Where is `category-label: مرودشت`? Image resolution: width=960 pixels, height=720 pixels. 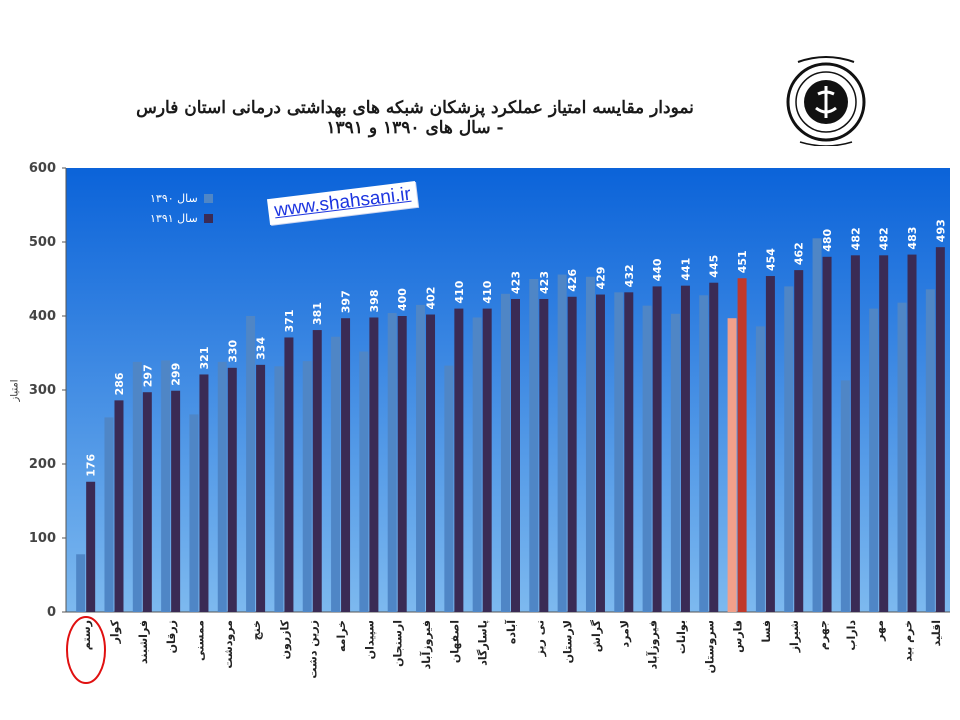 category-label: مرودشت is located at coordinates (228, 644).